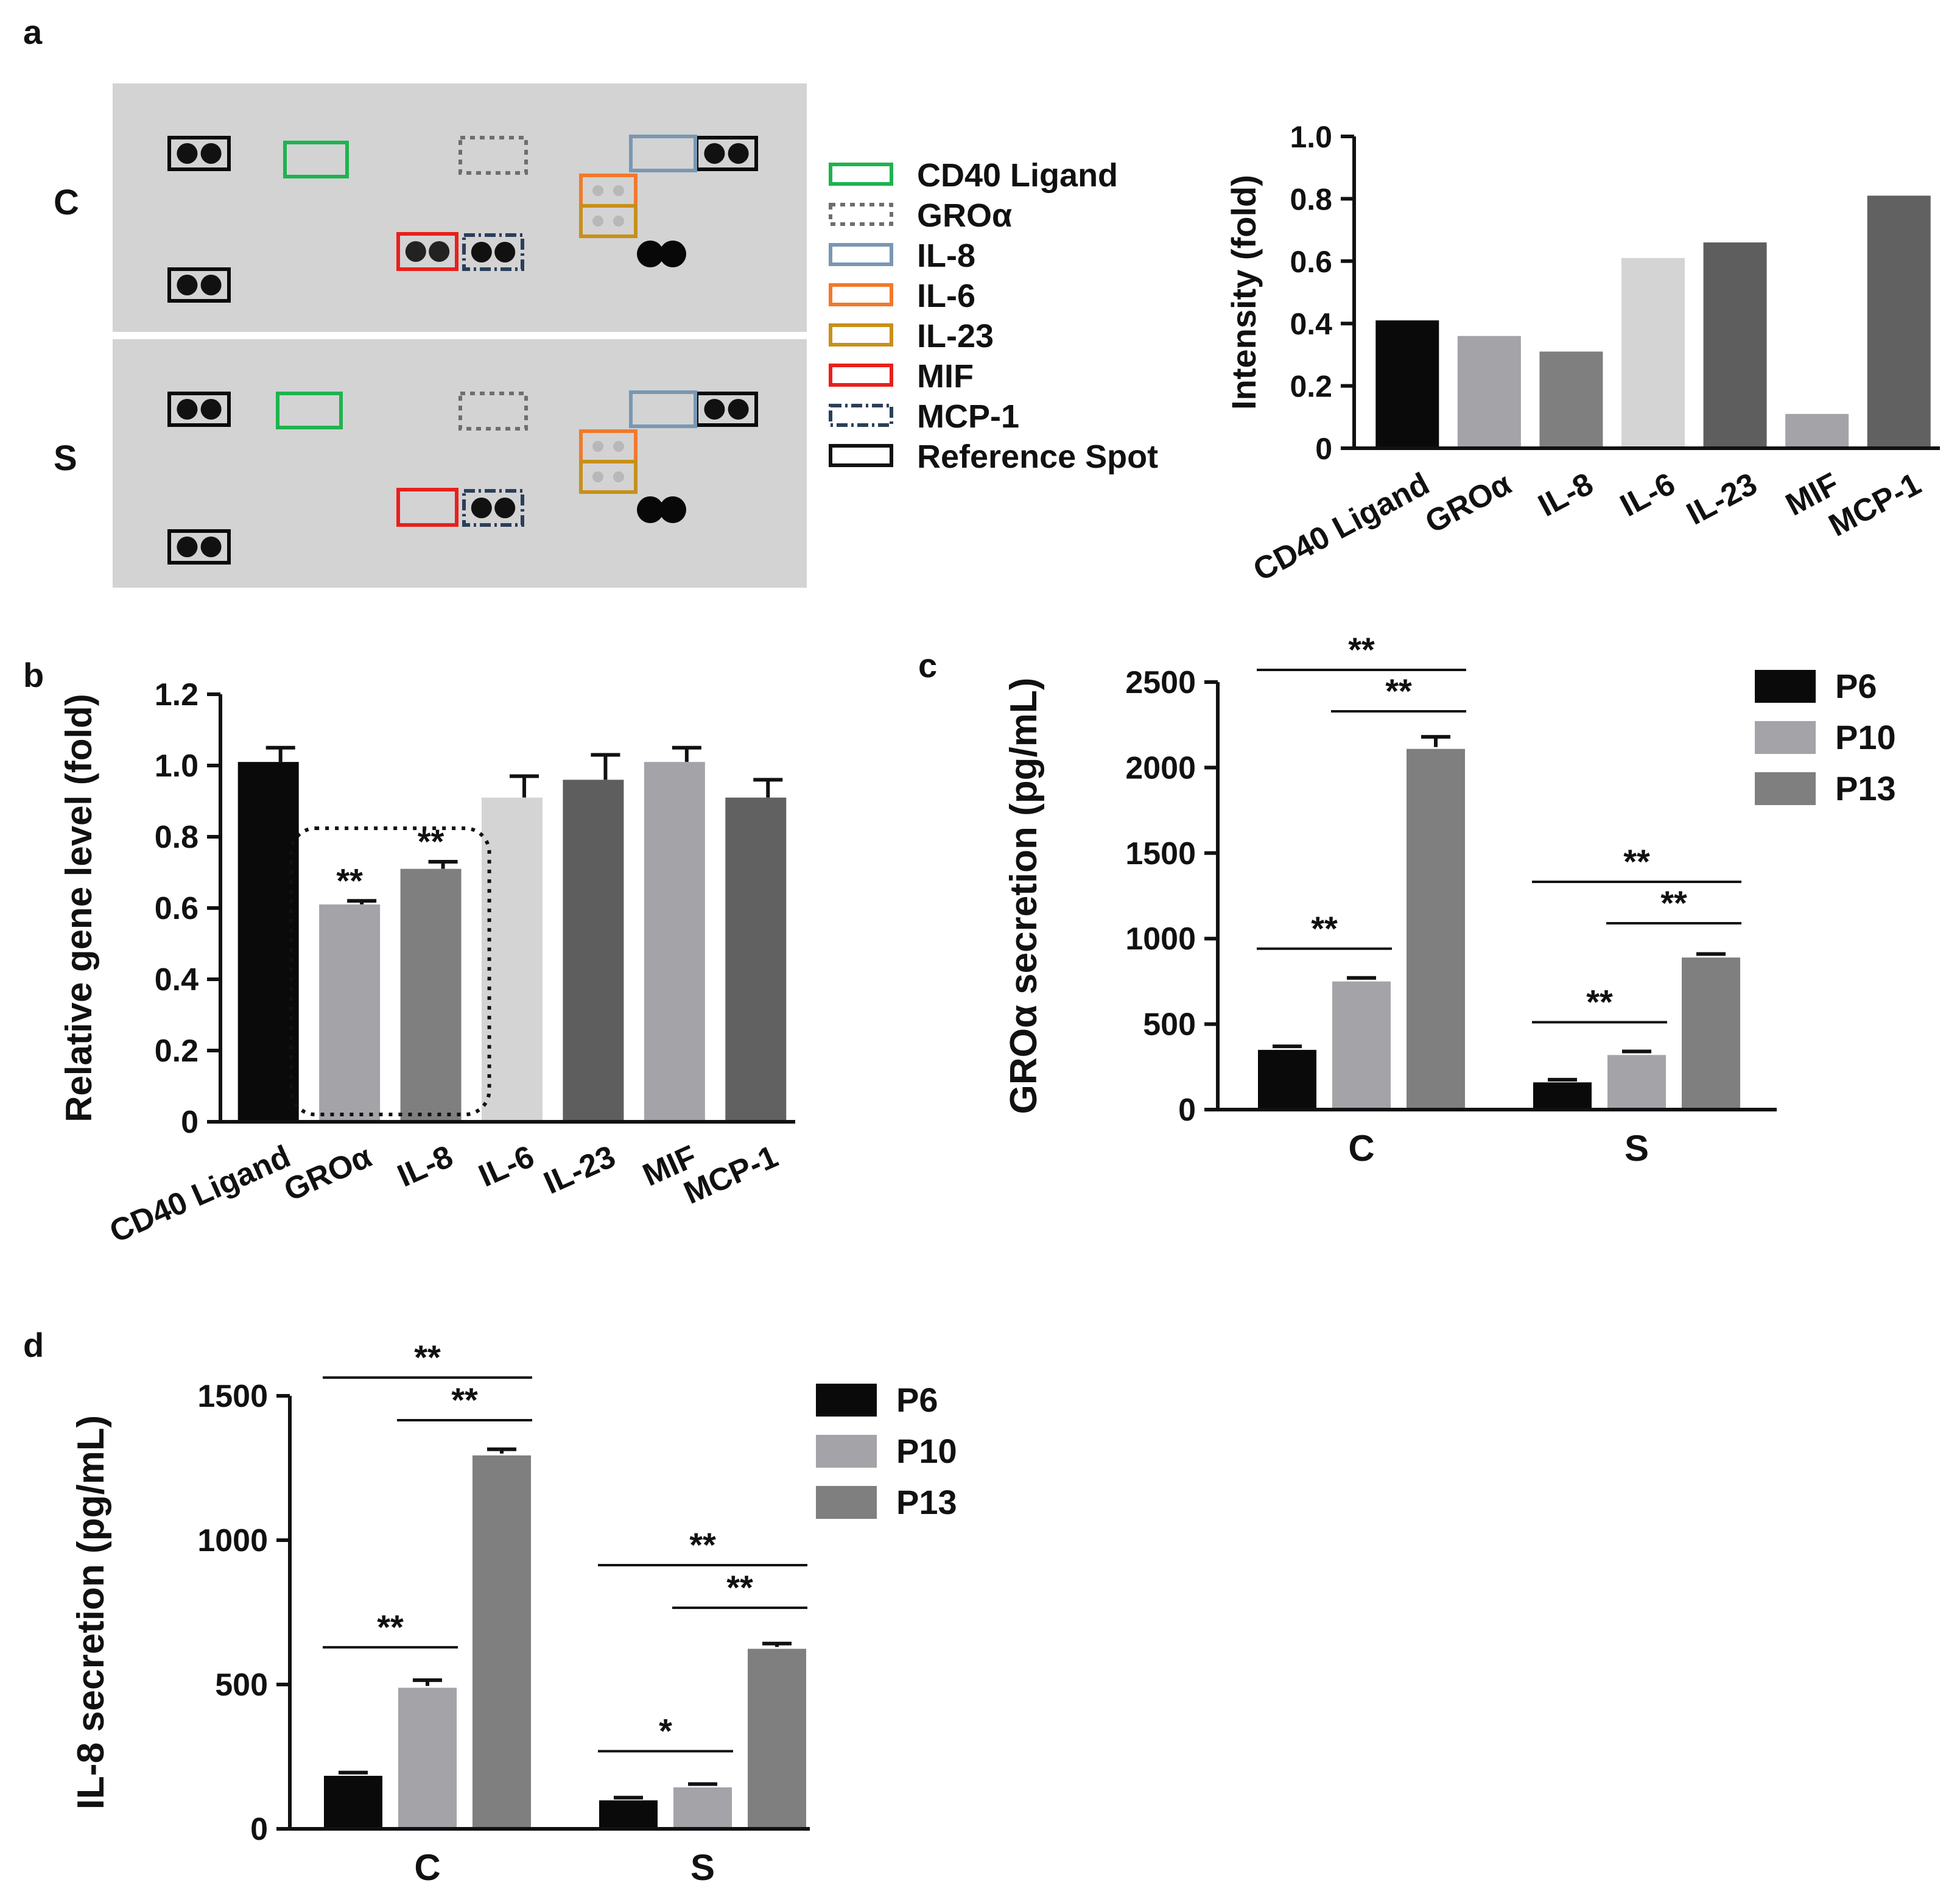 Image resolution: width=1960 pixels, height=1894 pixels. What do you see at coordinates (1361, 1149) in the screenshot?
I see `x-tick-label-c: C` at bounding box center [1361, 1149].